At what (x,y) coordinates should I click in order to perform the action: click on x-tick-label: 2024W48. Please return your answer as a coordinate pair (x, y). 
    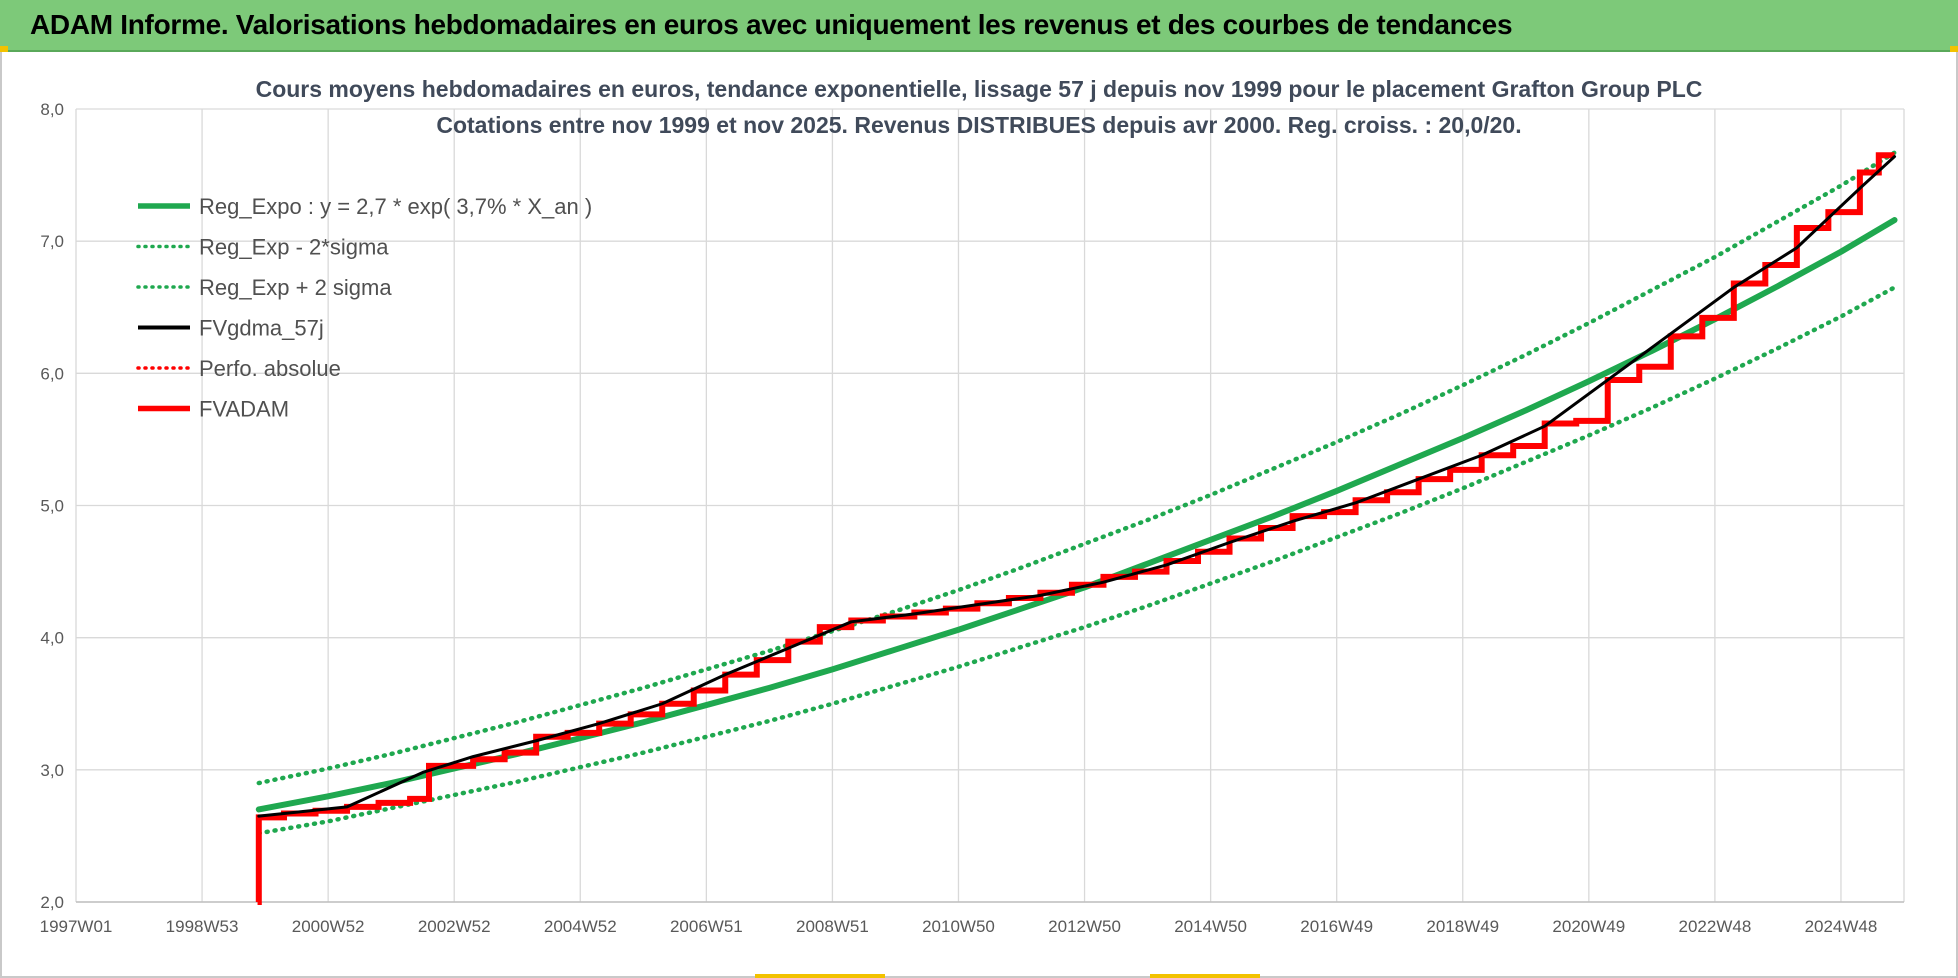
    Looking at the image, I should click on (1841, 926).